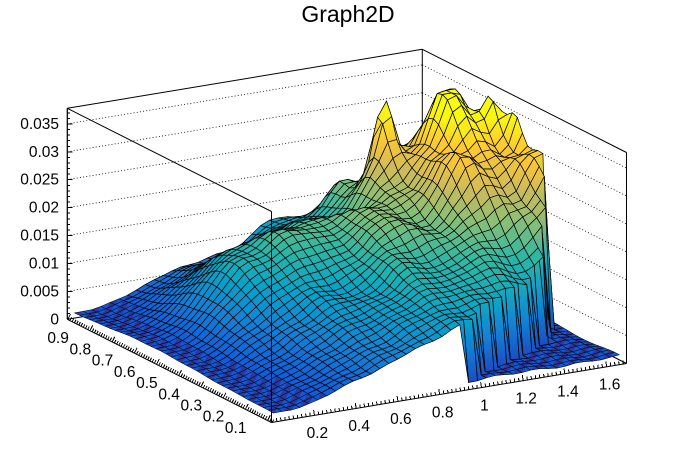  Describe the element at coordinates (39, 291) in the screenshot. I see `svg-text: 0.005` at that location.